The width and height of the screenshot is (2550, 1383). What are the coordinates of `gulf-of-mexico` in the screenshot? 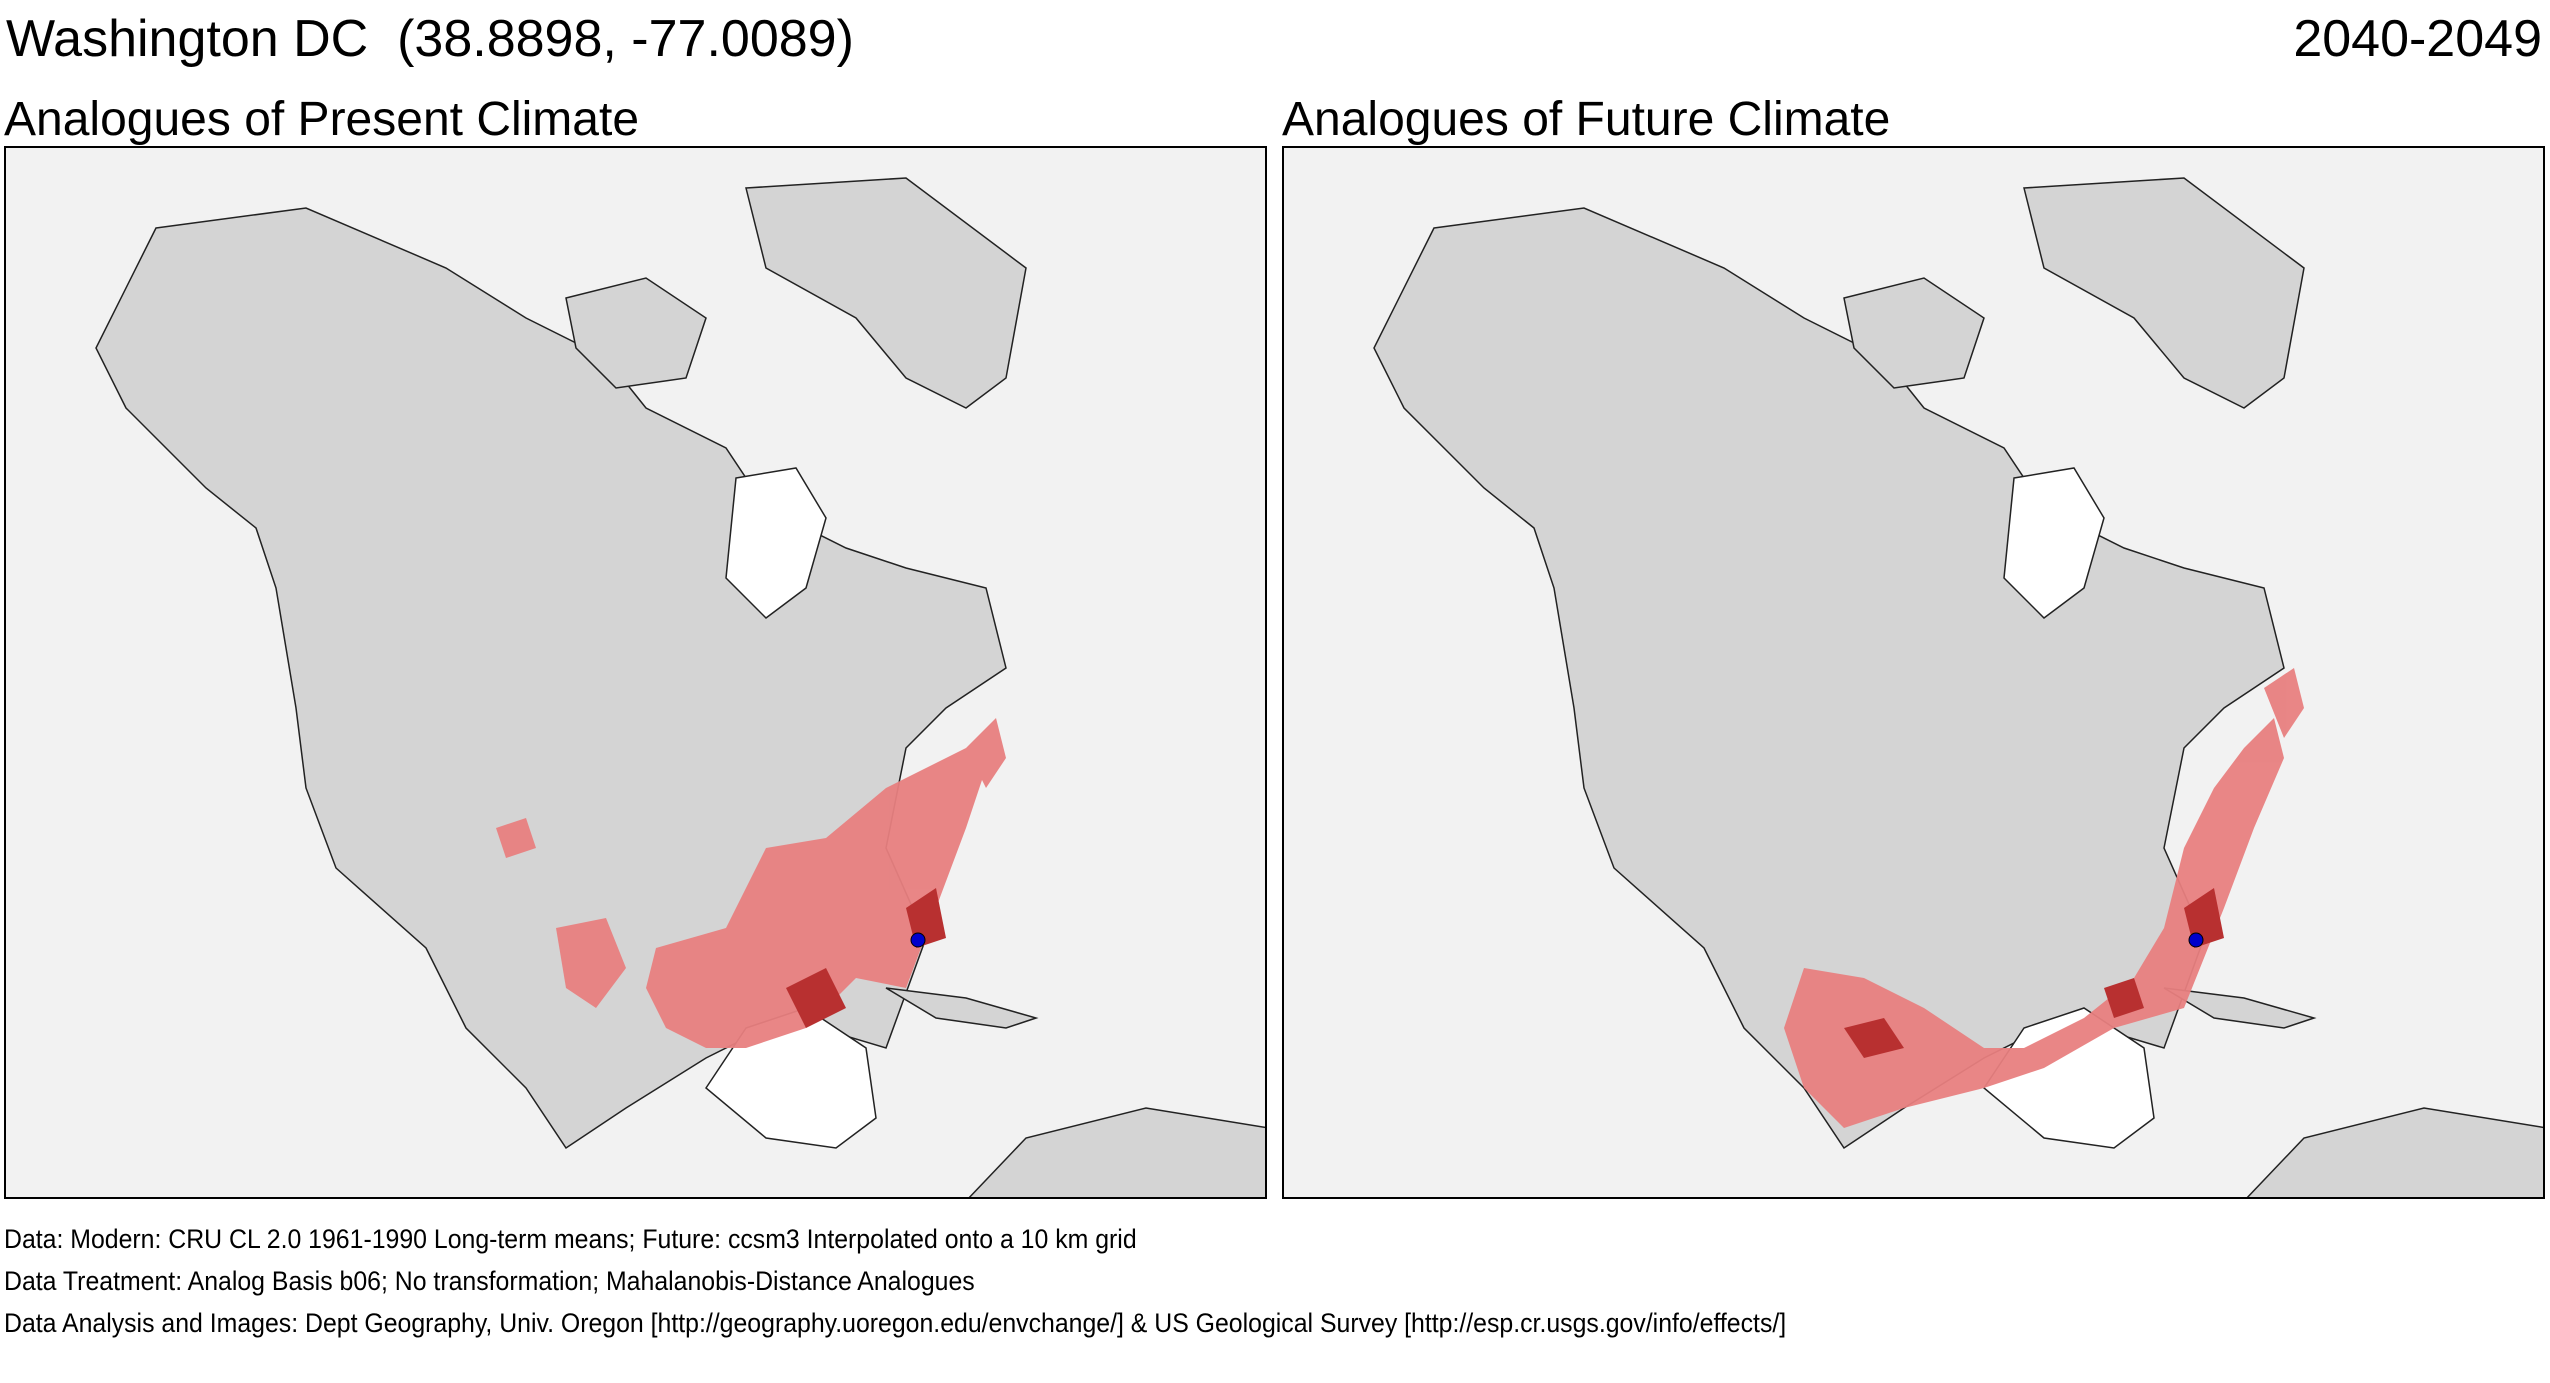 It's located at (2069, 1078).